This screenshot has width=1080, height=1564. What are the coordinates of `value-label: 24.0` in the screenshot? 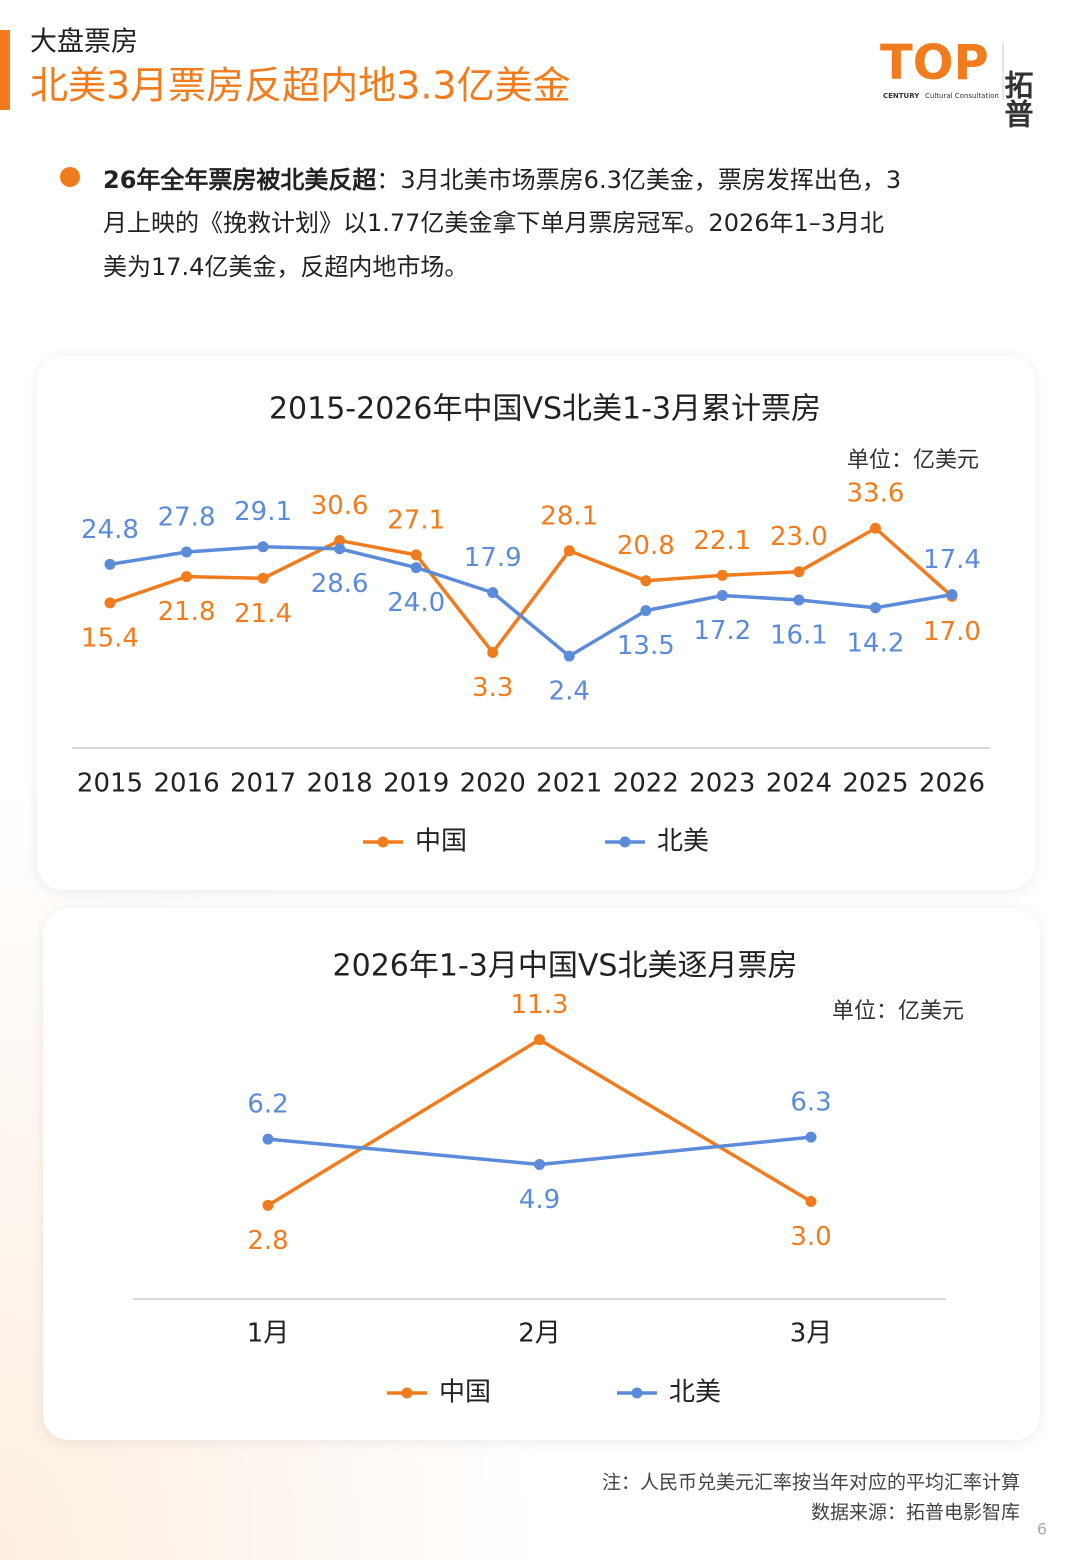 It's located at (416, 603).